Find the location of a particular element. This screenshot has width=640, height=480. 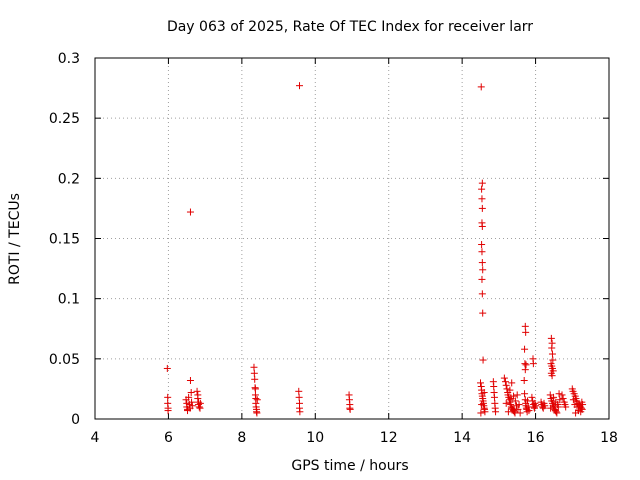

x-tick-label: 4 is located at coordinates (95, 438).